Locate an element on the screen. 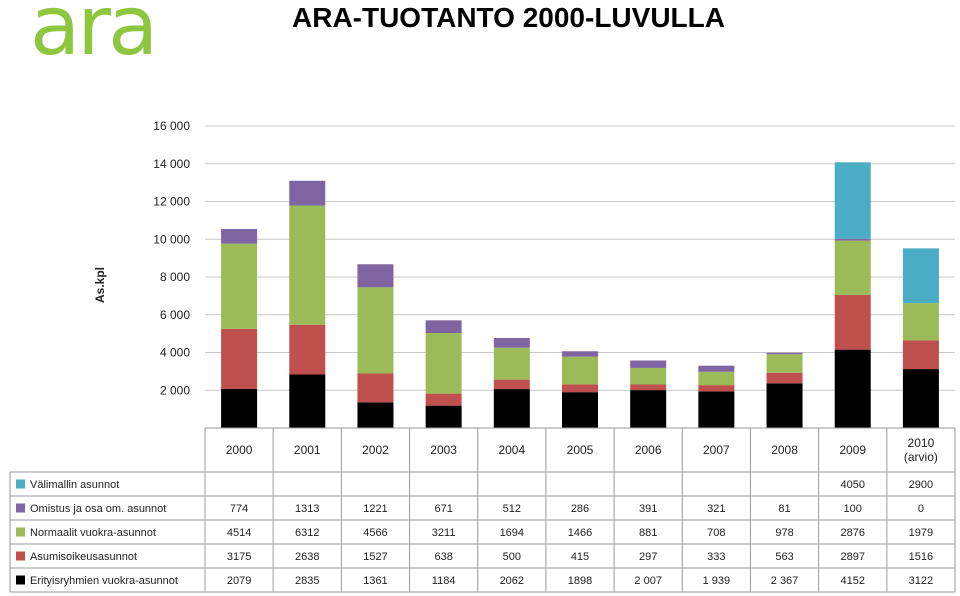 Image resolution: width=960 pixels, height=596 pixels. data-label: 1694 is located at coordinates (512, 533).